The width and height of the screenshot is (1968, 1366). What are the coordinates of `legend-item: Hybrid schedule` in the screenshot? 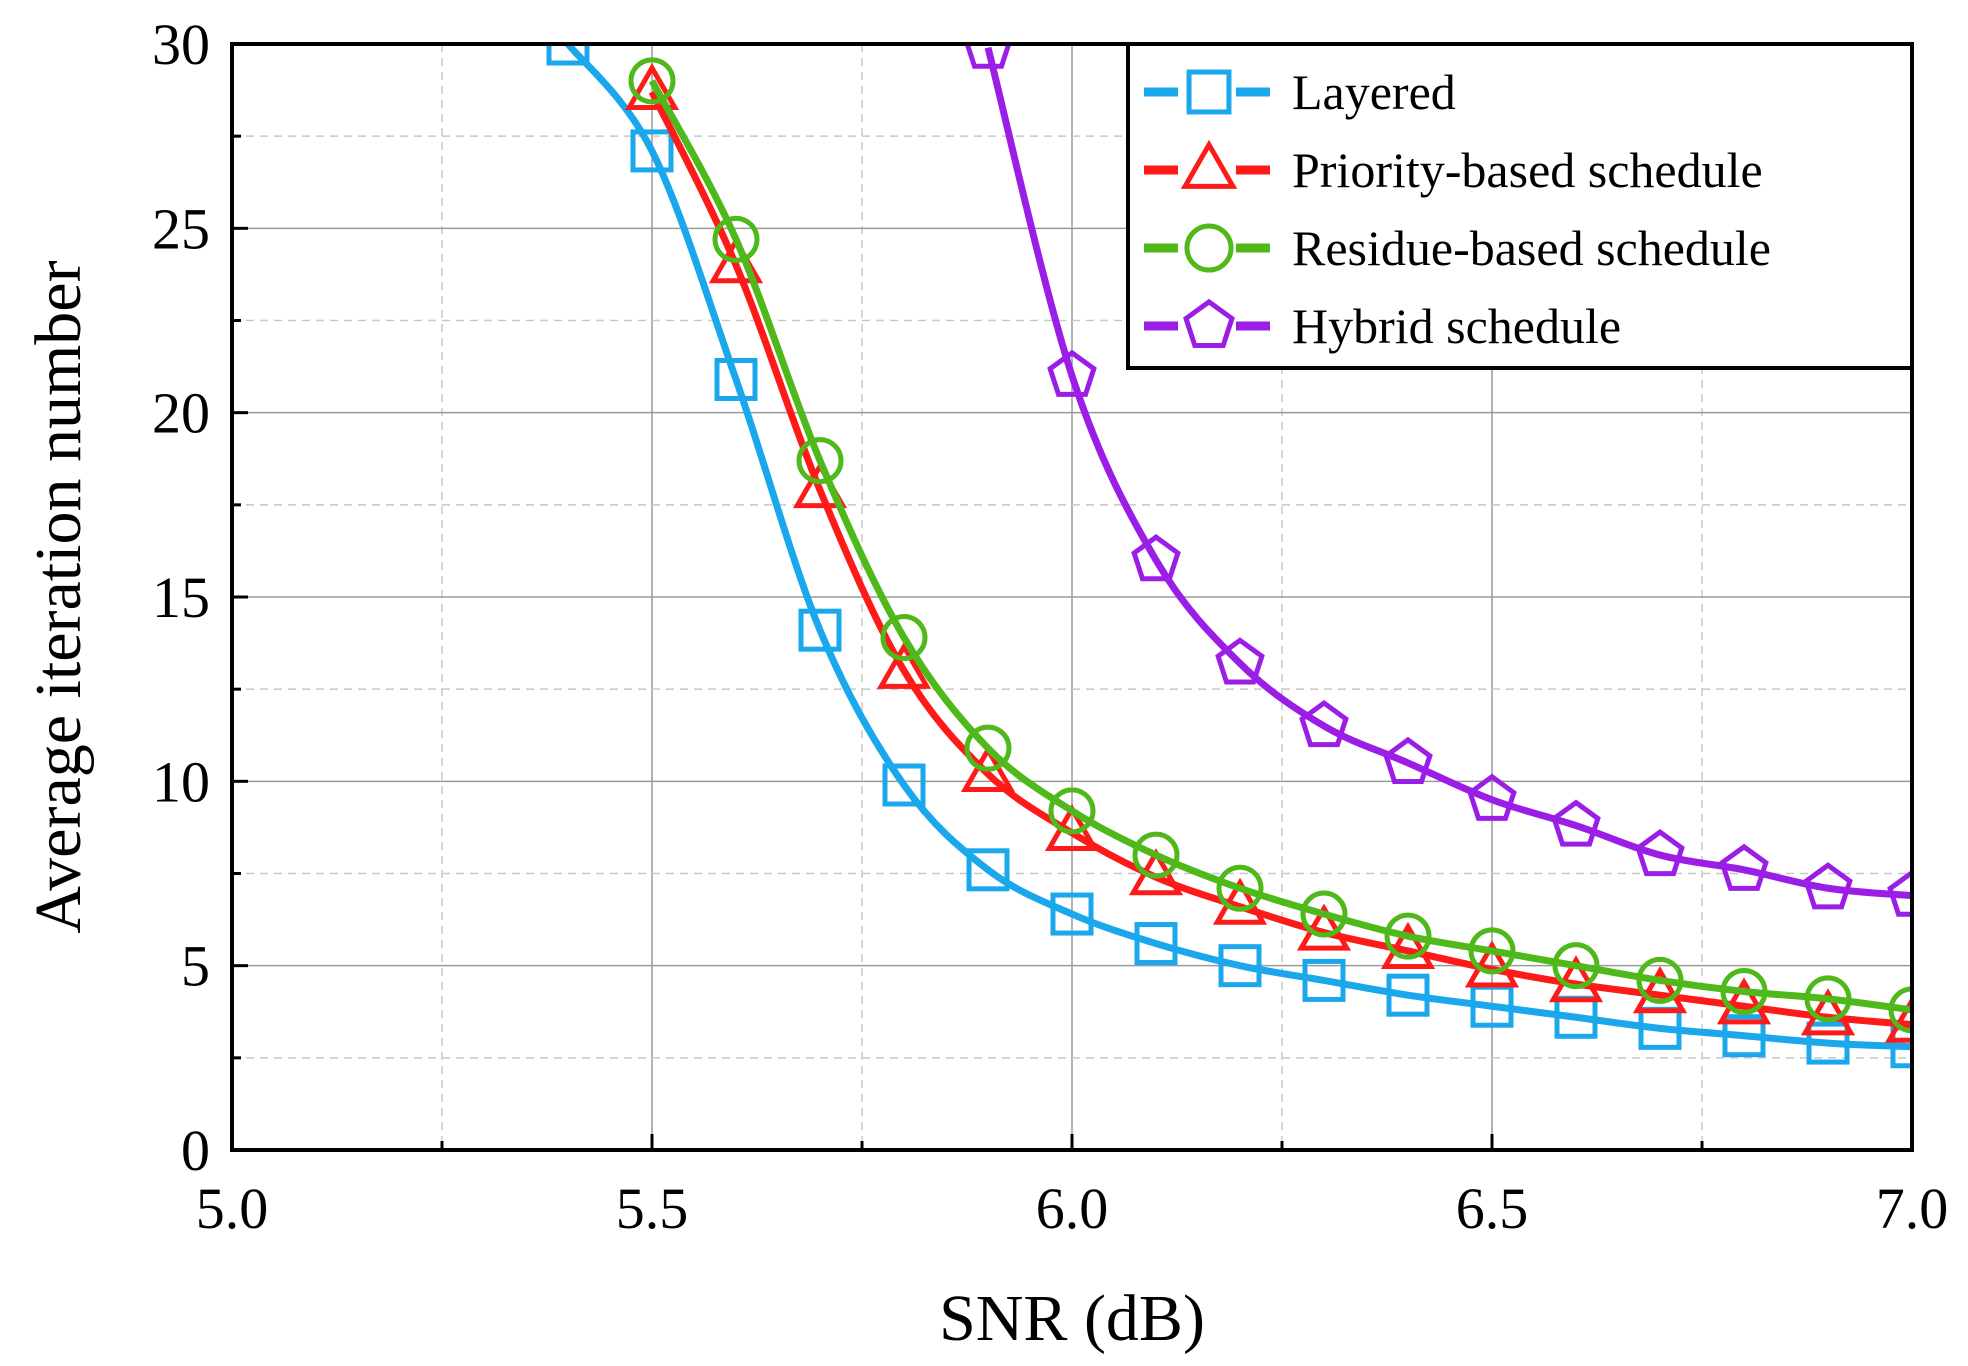 It's located at (1382, 326).